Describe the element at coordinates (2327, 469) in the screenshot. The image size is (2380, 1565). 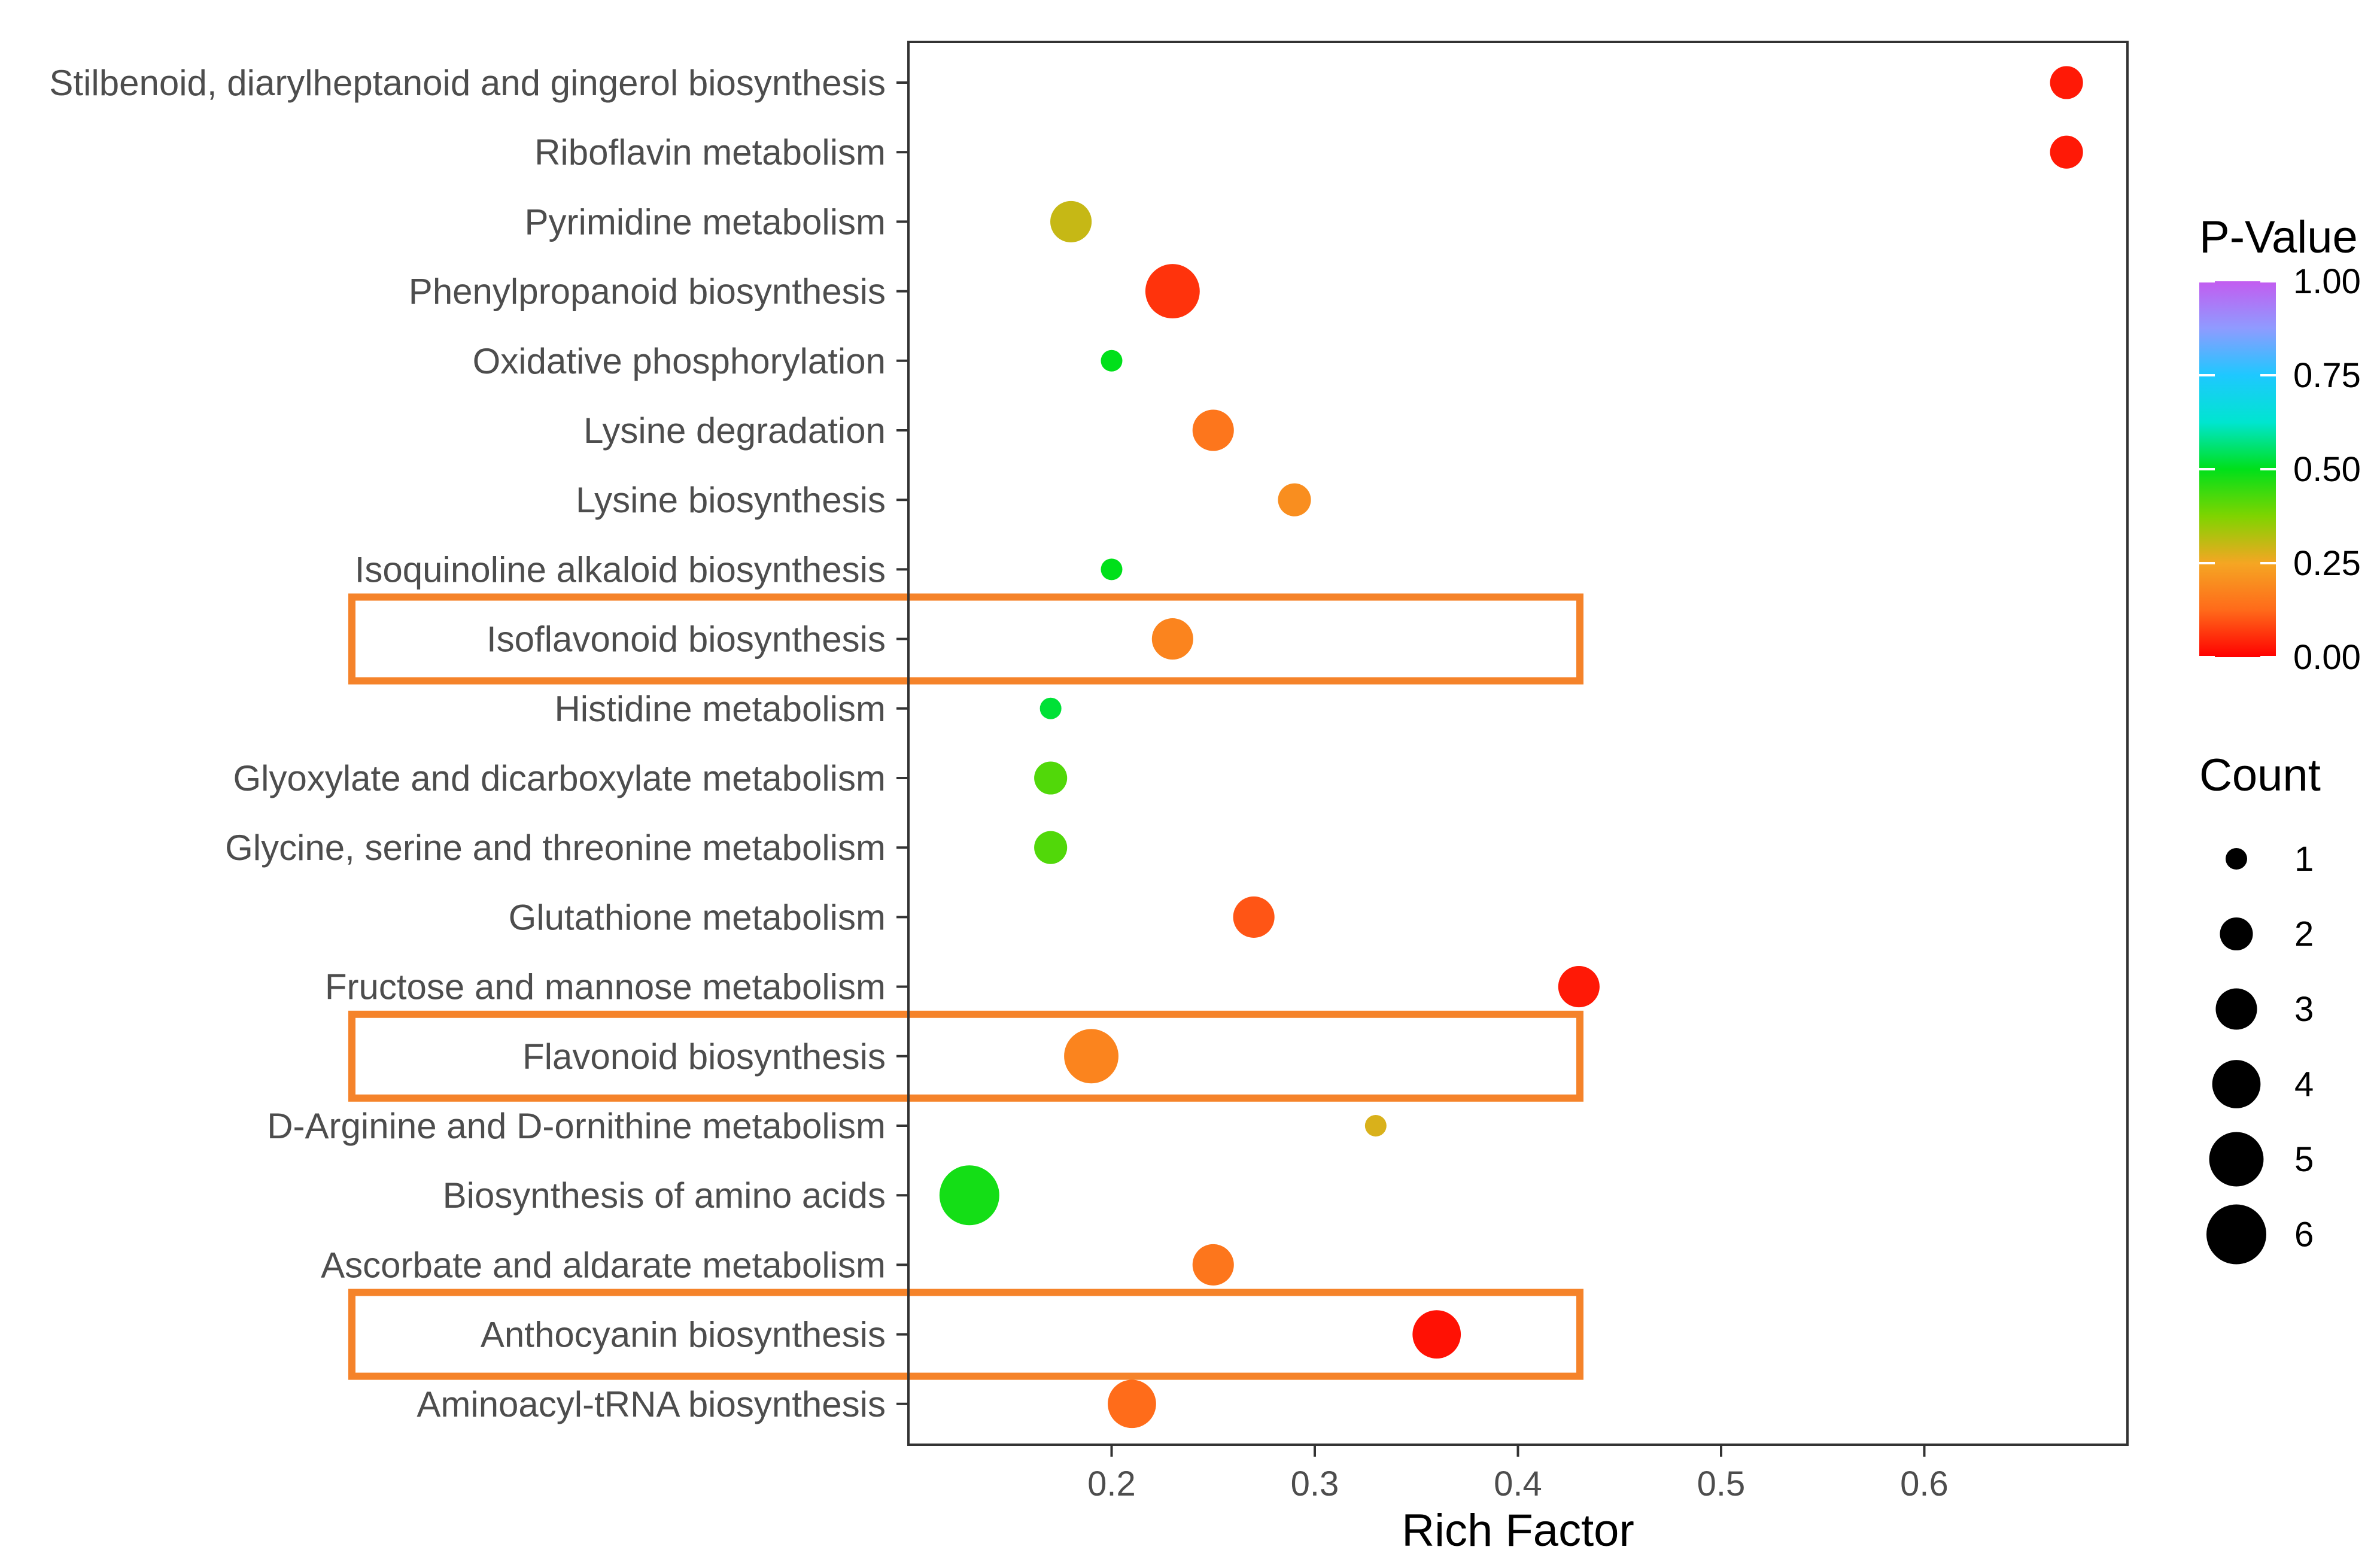
I see `color-legend-label: 0.50` at that location.